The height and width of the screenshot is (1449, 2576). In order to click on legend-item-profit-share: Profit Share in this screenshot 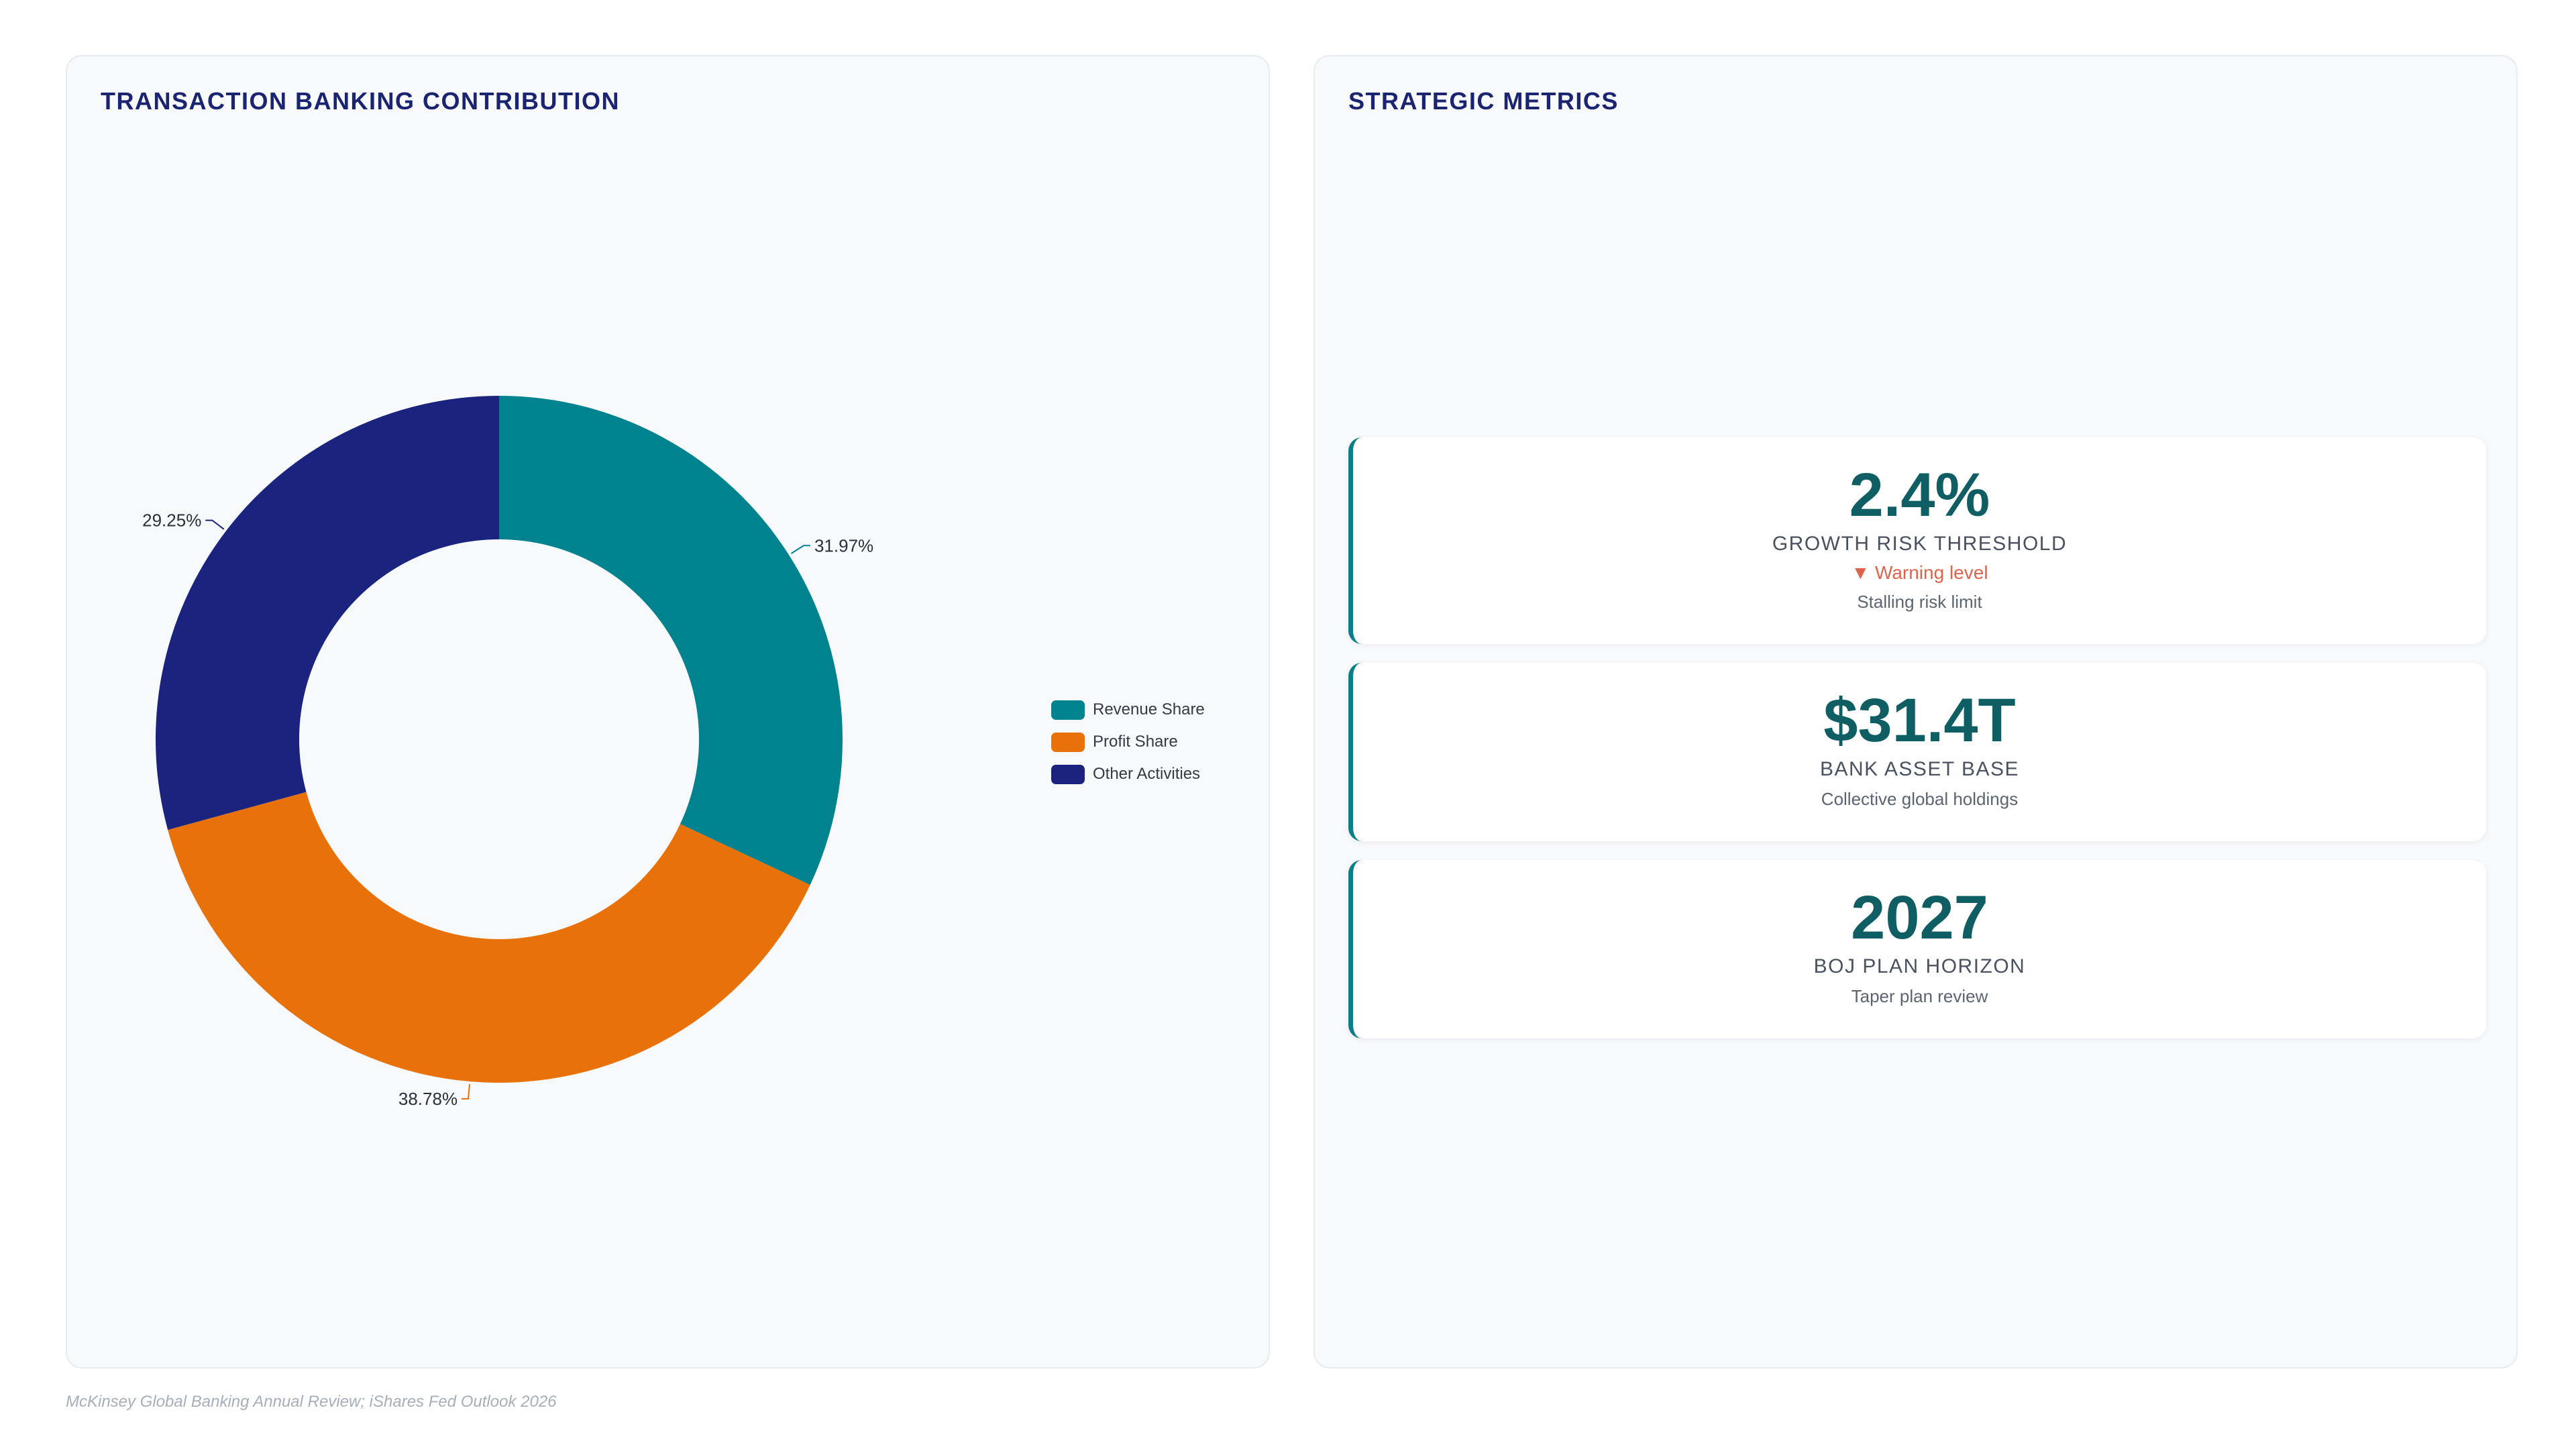, I will do `click(1128, 742)`.